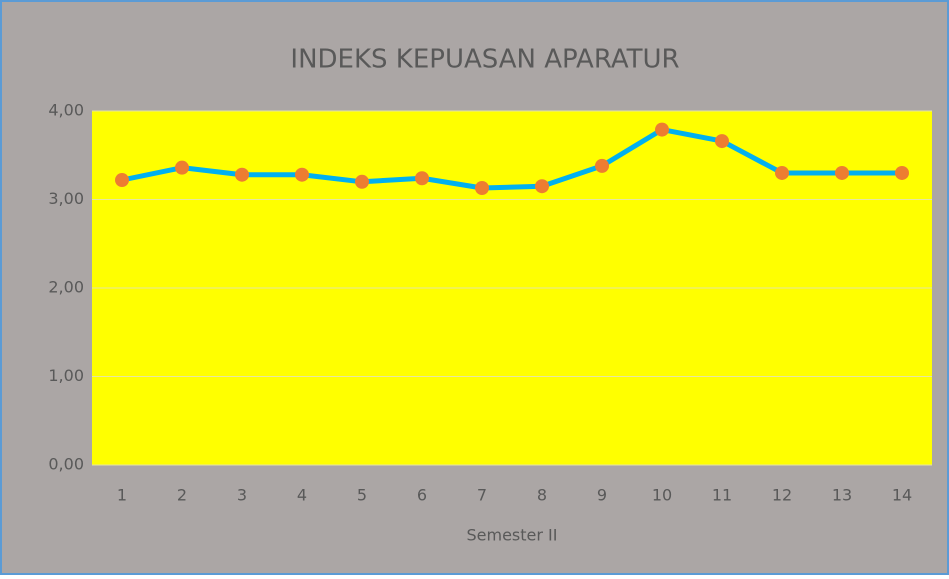 The height and width of the screenshot is (579, 949). I want to click on x-tick-label: 6, so click(422, 495).